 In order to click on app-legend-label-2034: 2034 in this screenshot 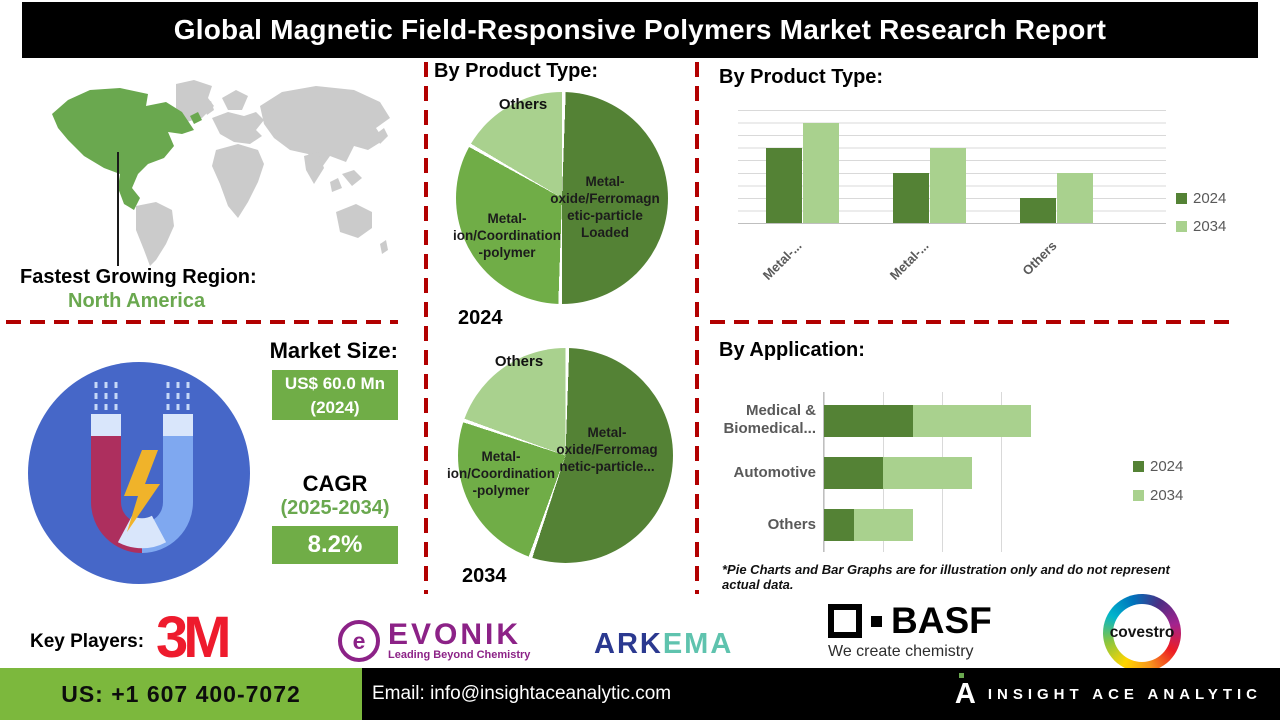, I will do `click(1167, 495)`.